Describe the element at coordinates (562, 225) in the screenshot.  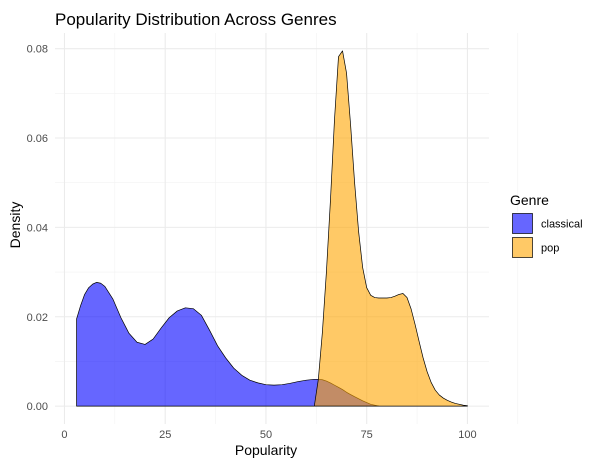
I see `legend-label-classical: classical` at that location.